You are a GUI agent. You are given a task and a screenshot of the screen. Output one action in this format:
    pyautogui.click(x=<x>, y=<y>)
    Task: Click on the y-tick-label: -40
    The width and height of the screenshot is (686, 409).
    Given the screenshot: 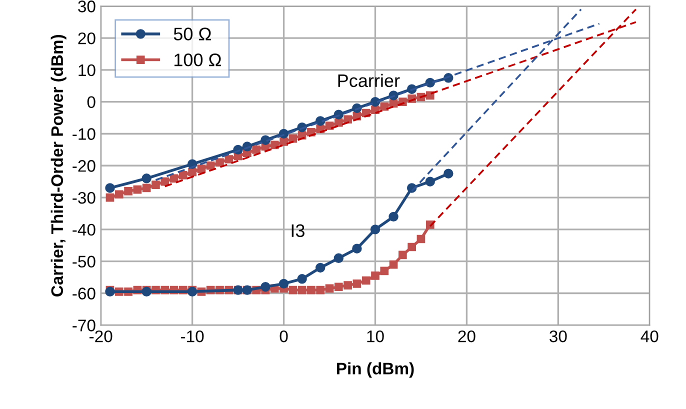 What is the action you would take?
    pyautogui.click(x=84, y=230)
    